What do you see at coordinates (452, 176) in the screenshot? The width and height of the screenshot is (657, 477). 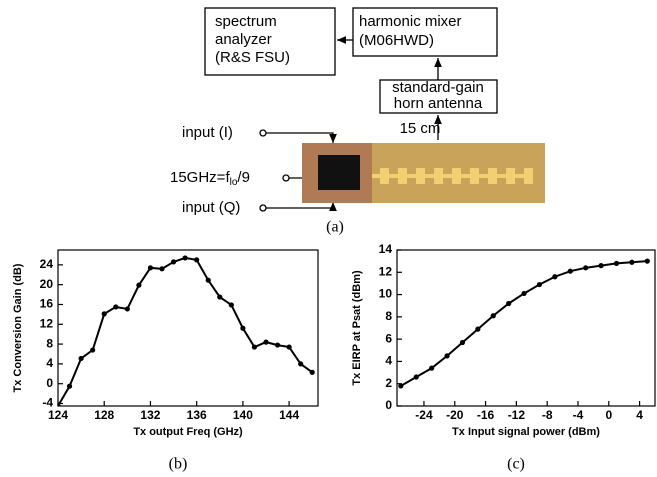 I see `antenna-pads` at bounding box center [452, 176].